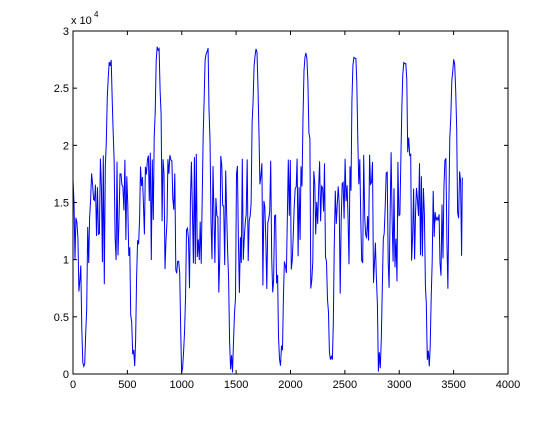 This screenshot has width=560, height=425. Describe the element at coordinates (66, 261) in the screenshot. I see `y-tick-label: 1` at that location.